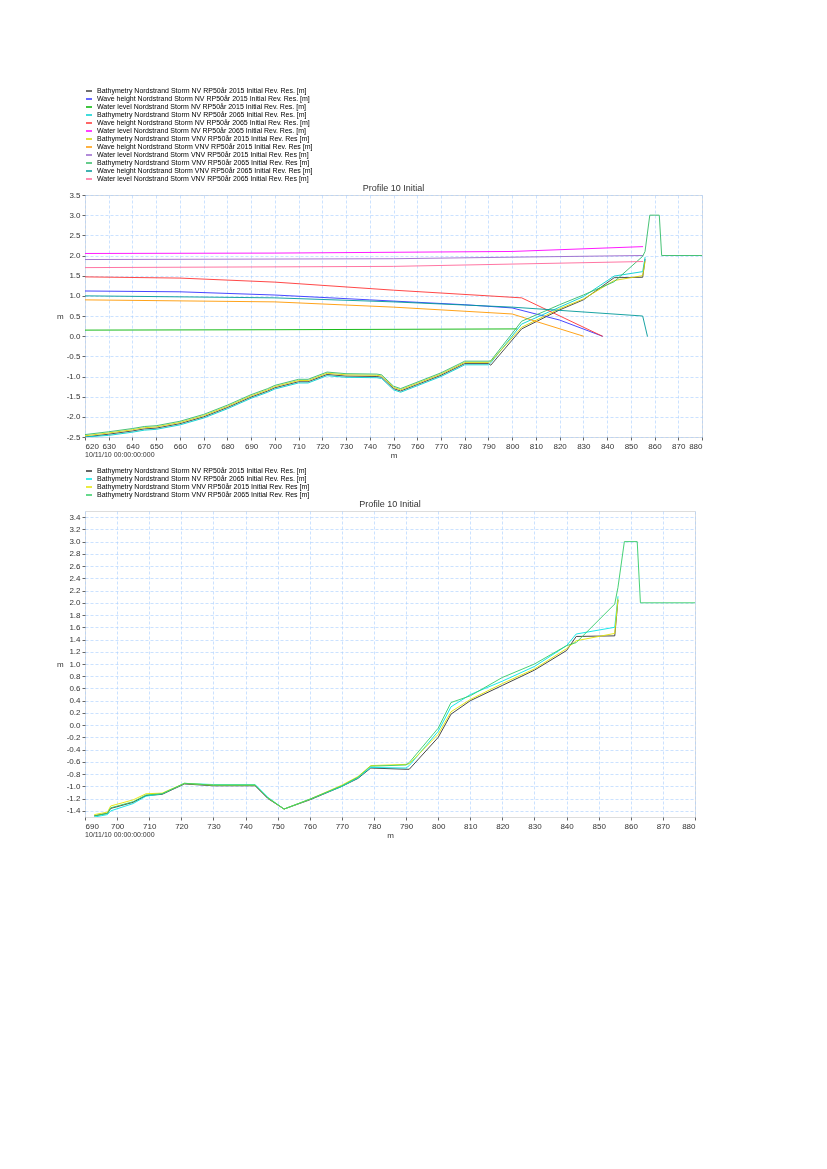  Describe the element at coordinates (75, 676) in the screenshot. I see `y-tick-label: 0.8` at that location.